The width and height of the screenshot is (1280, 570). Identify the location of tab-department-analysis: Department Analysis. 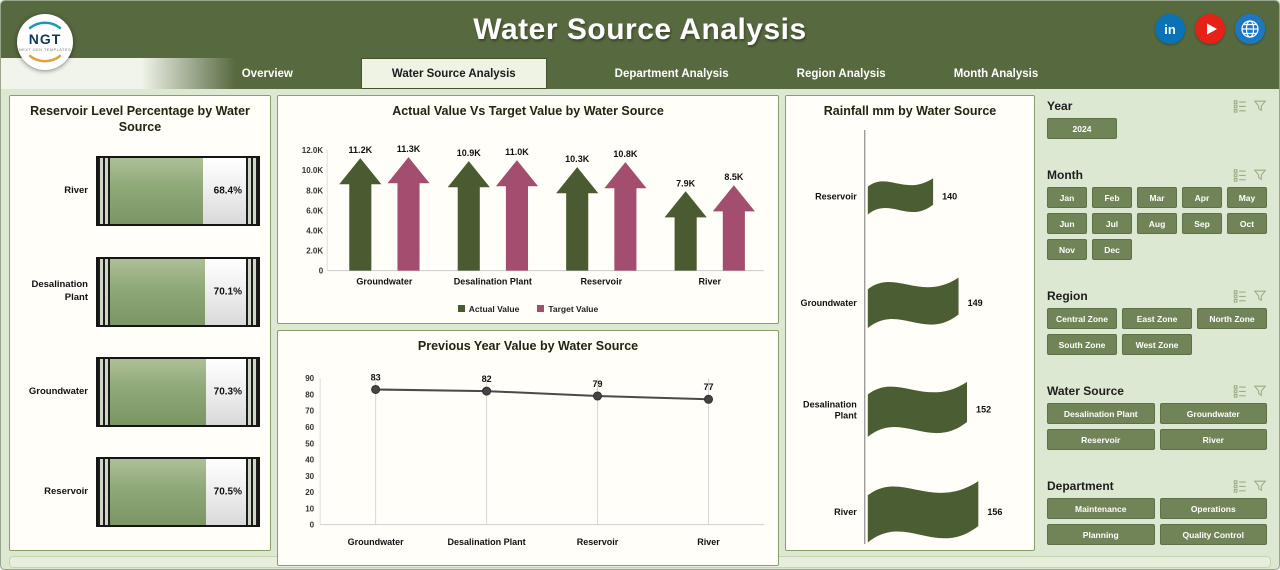
(671, 73).